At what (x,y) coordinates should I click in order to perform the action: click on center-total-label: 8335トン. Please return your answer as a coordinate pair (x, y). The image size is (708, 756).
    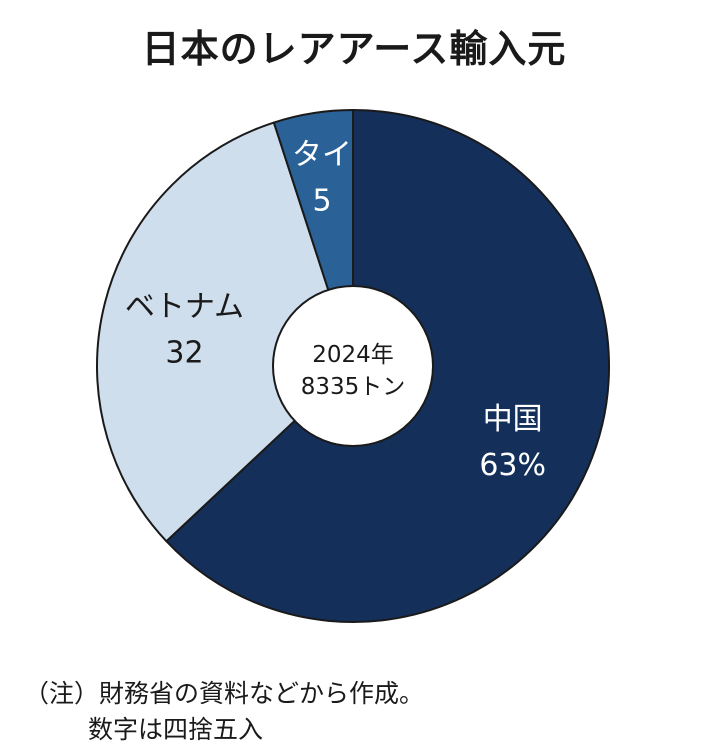
    Looking at the image, I should click on (353, 387).